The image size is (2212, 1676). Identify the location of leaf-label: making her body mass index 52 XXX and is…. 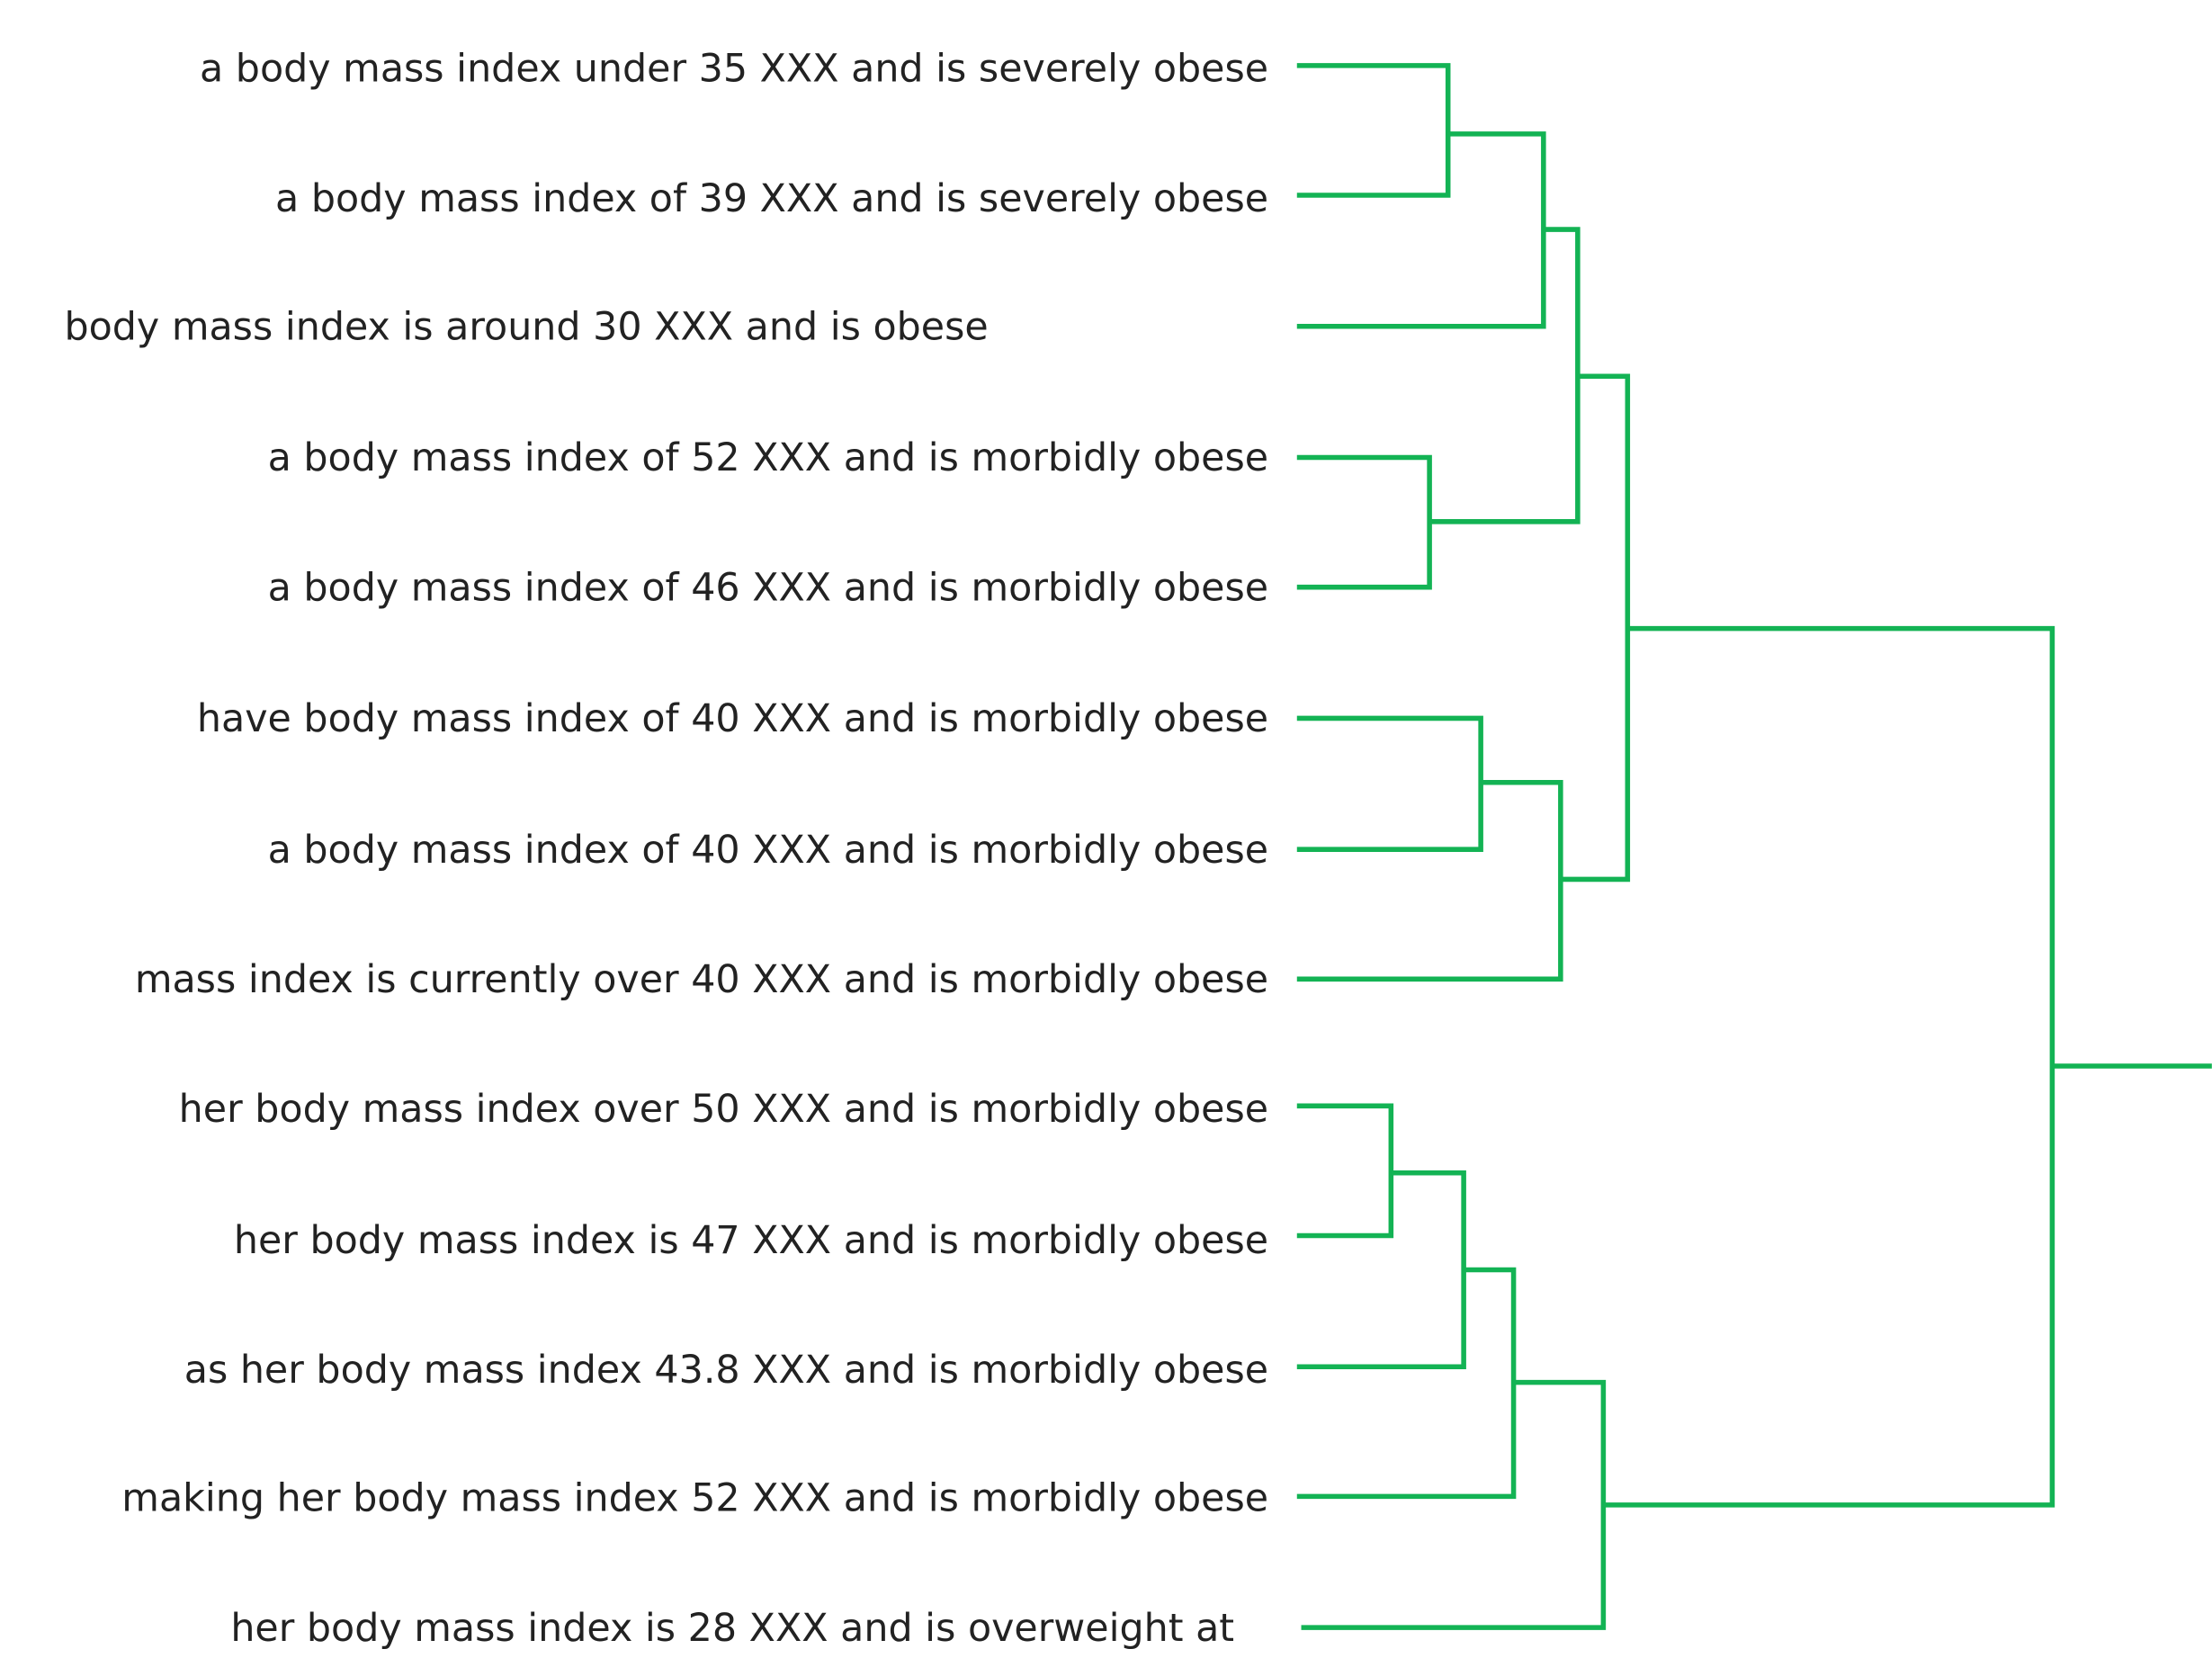
(694, 1498).